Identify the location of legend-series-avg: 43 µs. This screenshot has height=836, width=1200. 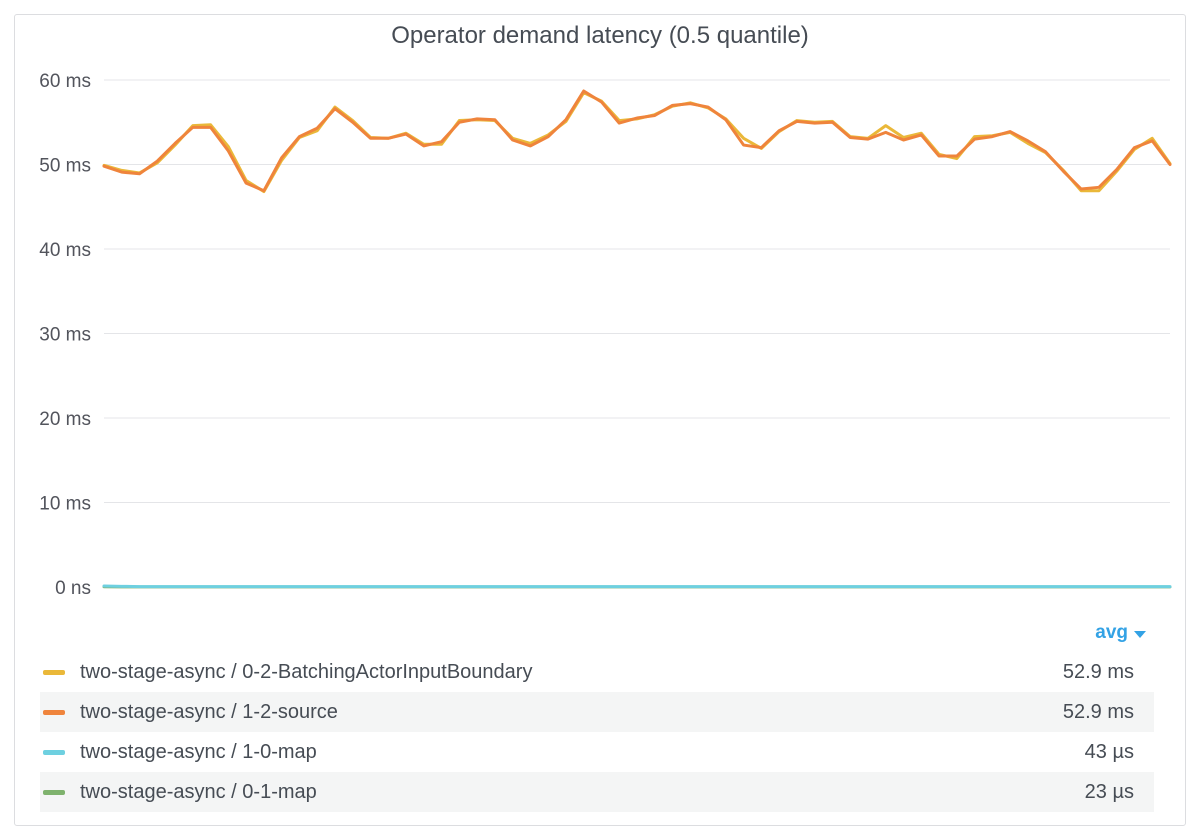
(1109, 751).